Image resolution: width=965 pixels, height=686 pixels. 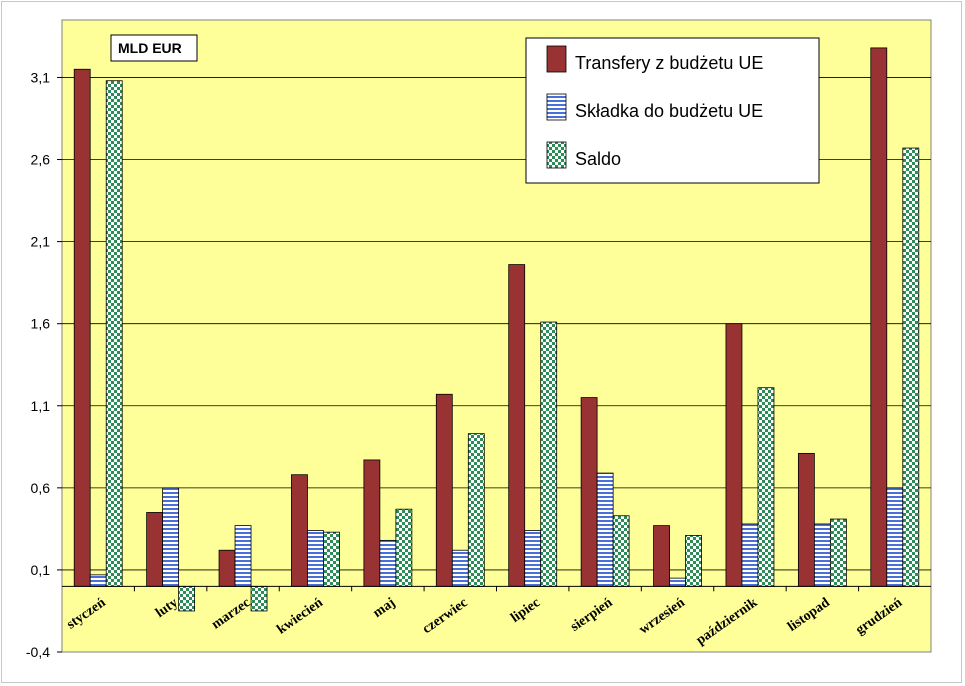 What do you see at coordinates (556, 155) in the screenshot?
I see `legend-swatch-saldo` at bounding box center [556, 155].